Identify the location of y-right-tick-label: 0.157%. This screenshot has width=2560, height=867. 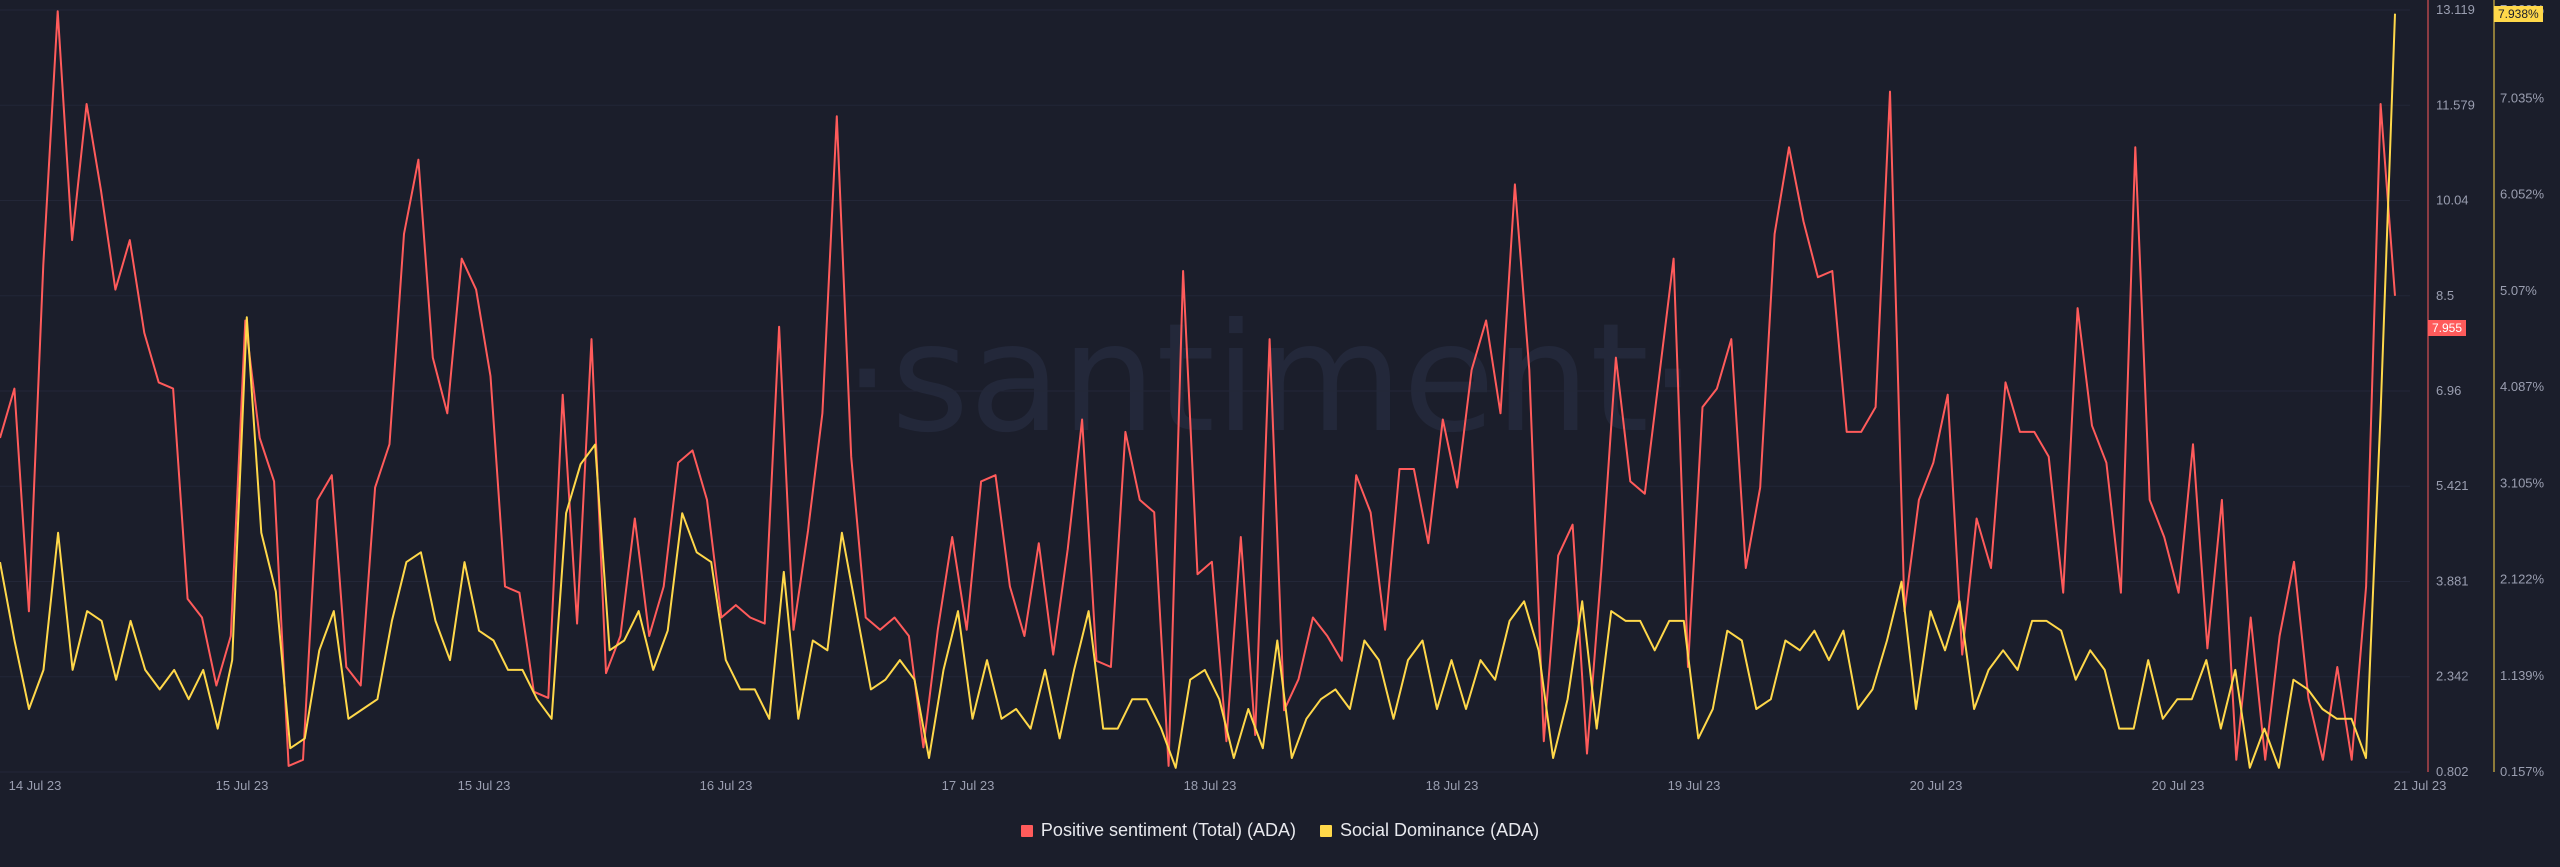
(2522, 771).